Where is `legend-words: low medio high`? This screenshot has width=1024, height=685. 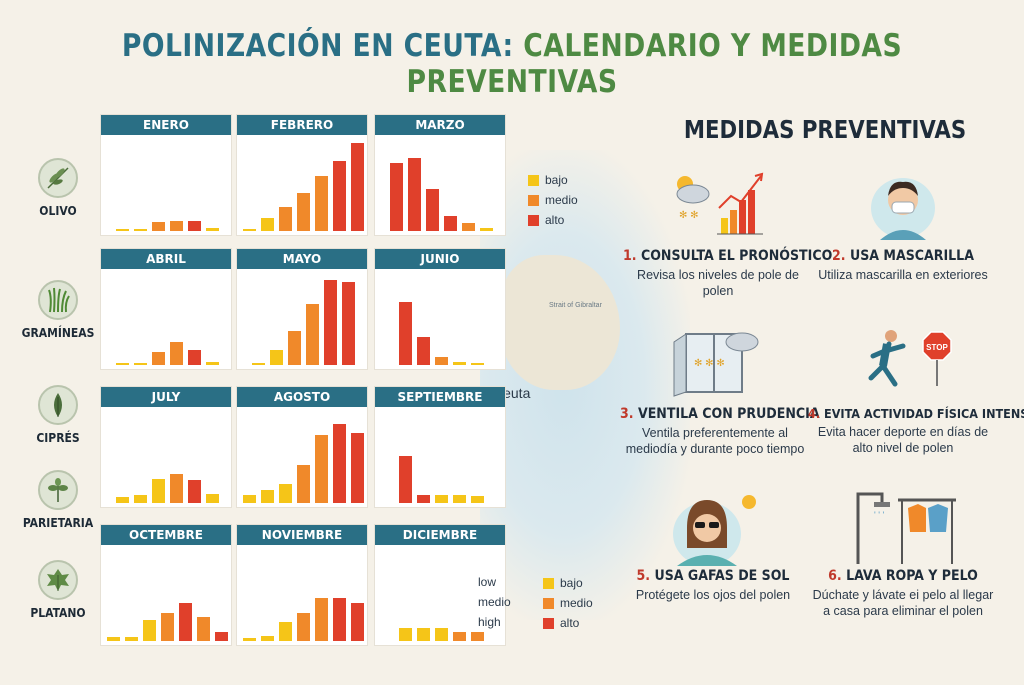 legend-words: low medio high is located at coordinates (494, 602).